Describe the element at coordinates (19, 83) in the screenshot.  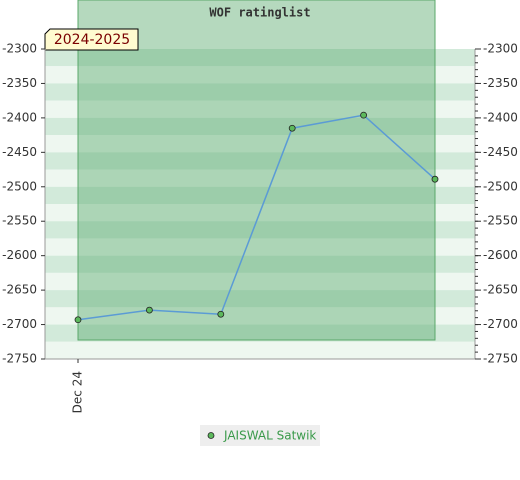
I see `y-tick-label: -2350` at that location.